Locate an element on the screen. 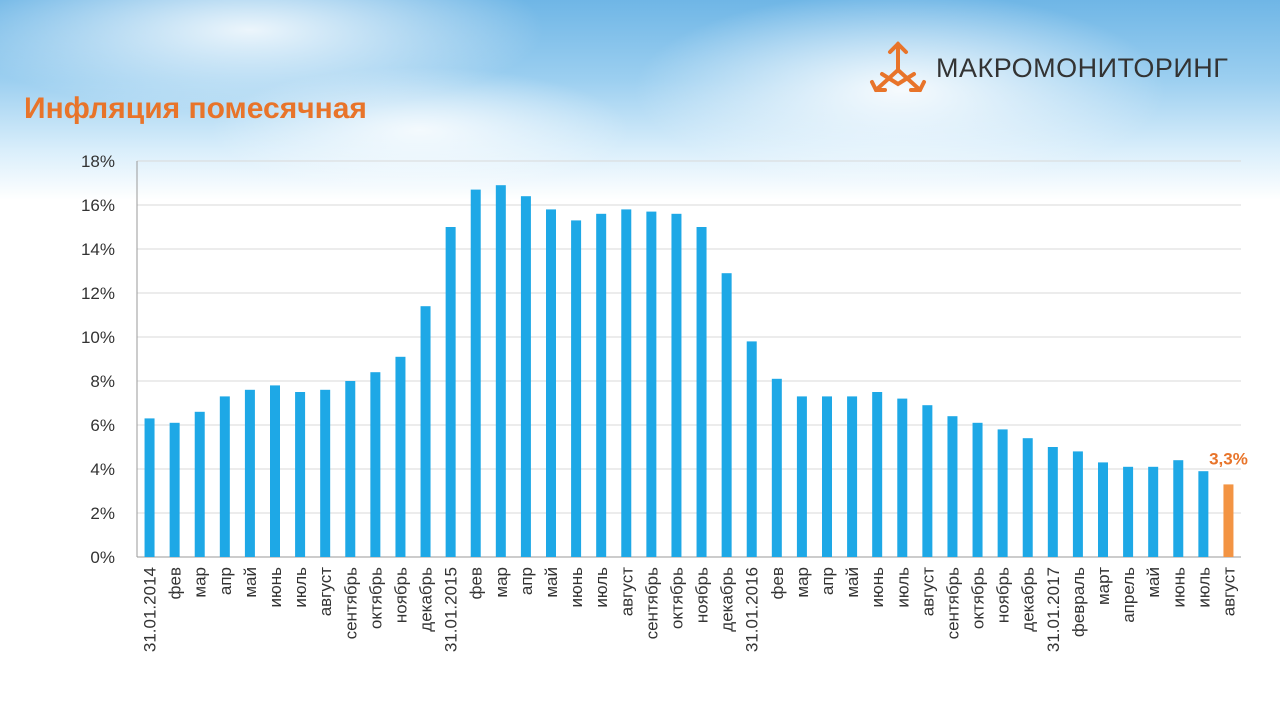  y-tick-label: 4% is located at coordinates (102, 469).